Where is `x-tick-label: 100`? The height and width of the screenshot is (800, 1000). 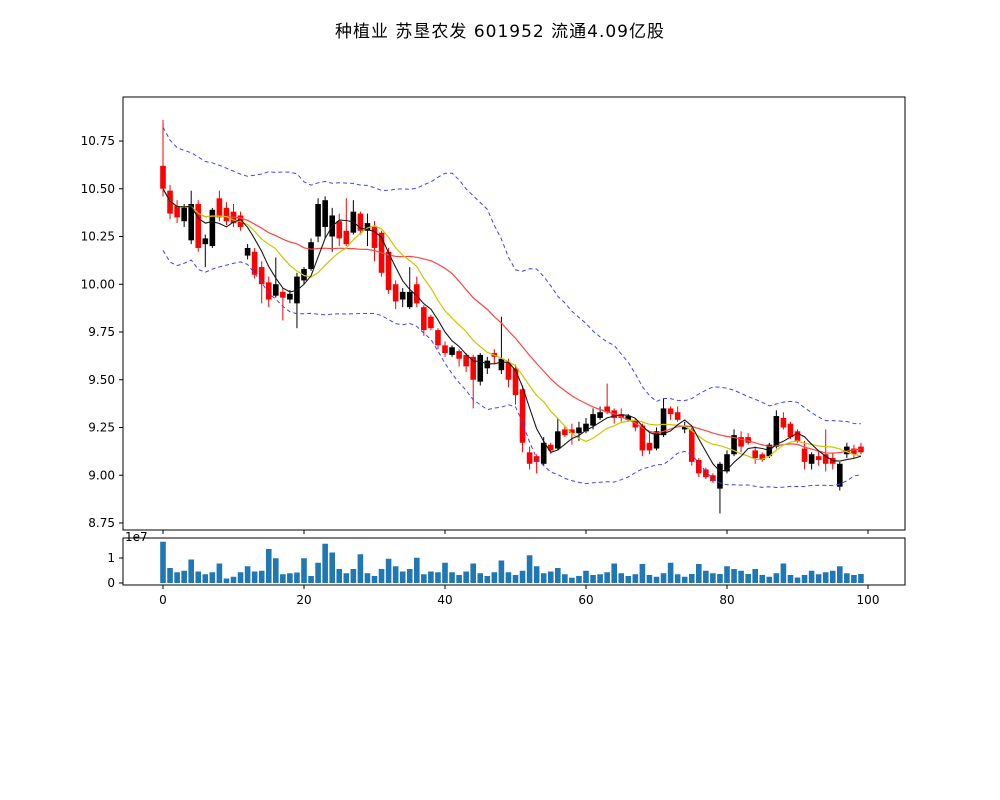
x-tick-label: 100 is located at coordinates (868, 600).